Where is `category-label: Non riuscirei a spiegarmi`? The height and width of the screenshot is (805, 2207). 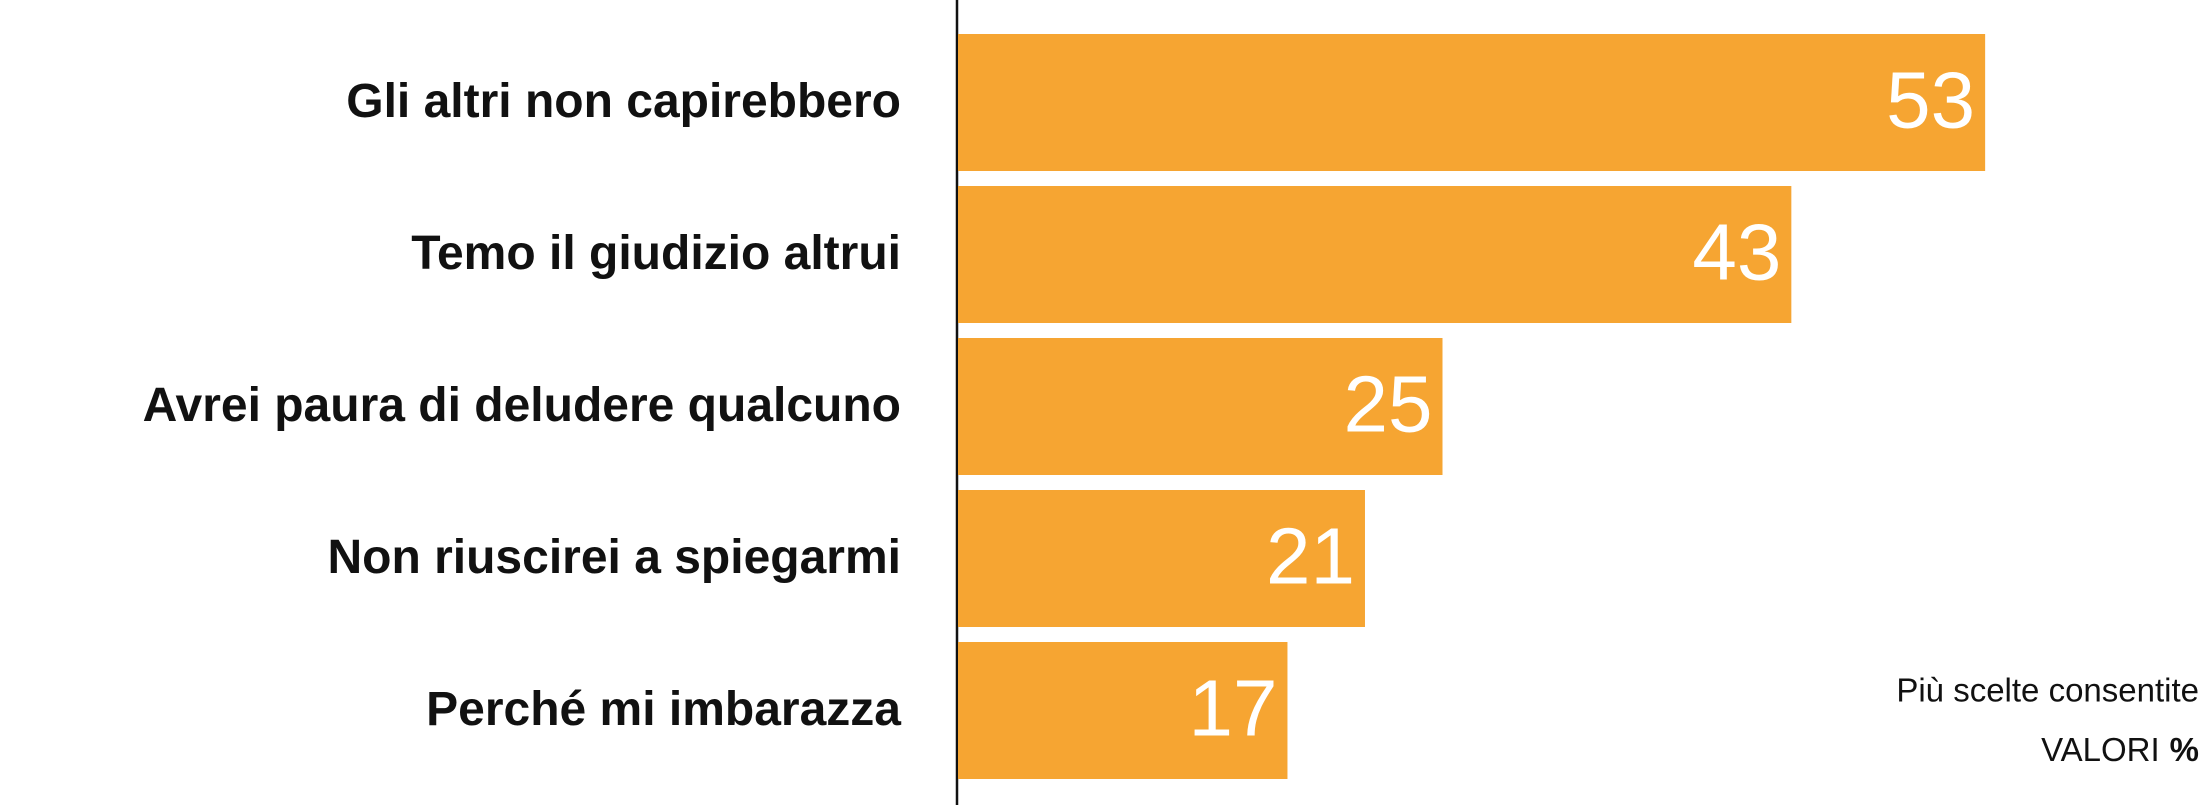
category-label: Non riuscirei a spiegarmi is located at coordinates (614, 557).